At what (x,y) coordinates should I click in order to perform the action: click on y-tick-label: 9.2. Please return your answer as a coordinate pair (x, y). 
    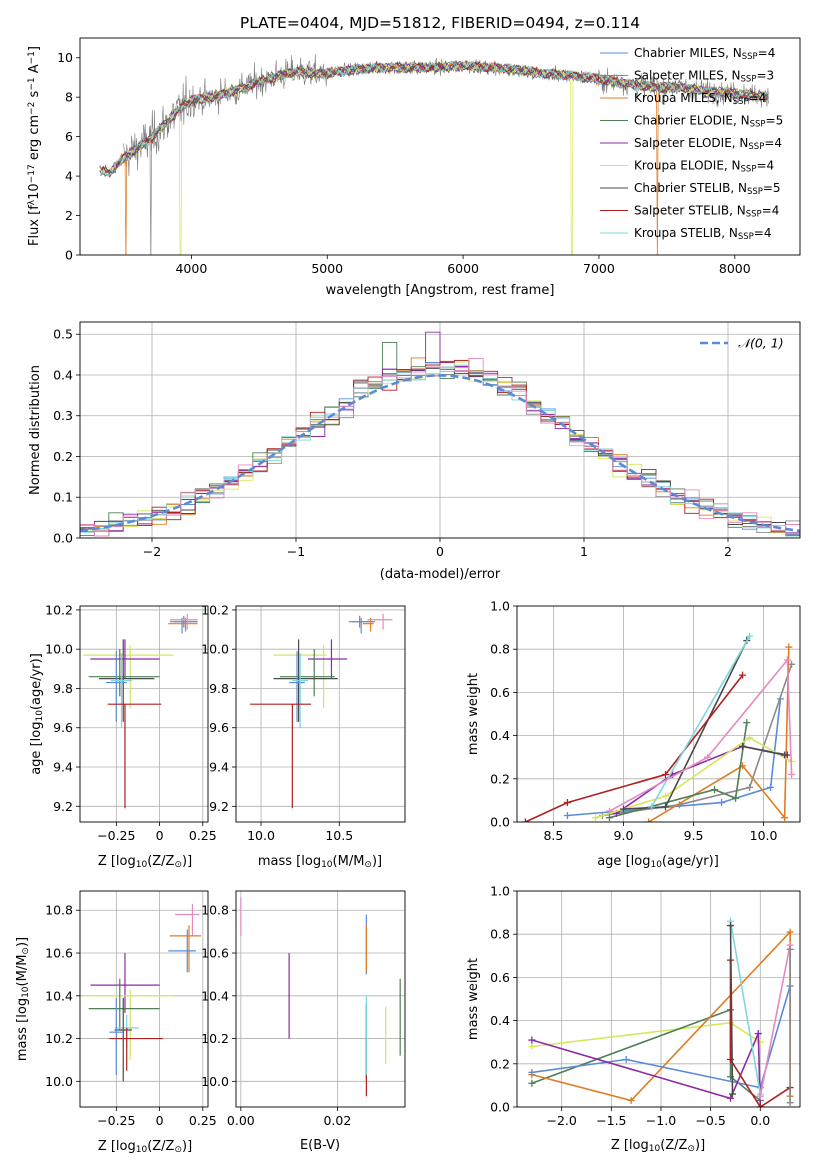
    Looking at the image, I should click on (219, 806).